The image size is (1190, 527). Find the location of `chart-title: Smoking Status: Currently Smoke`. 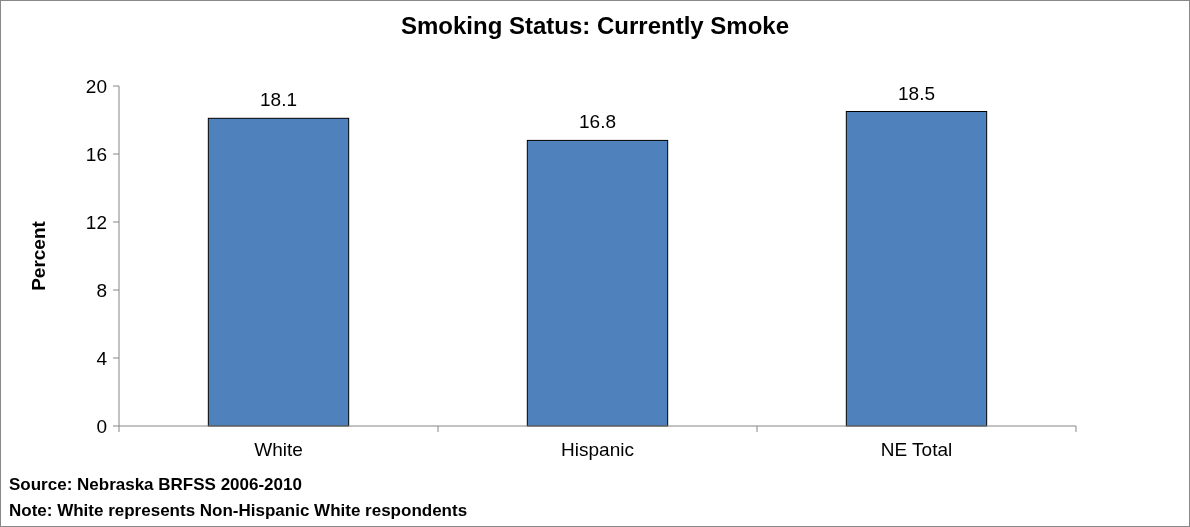

chart-title: Smoking Status: Currently Smoke is located at coordinates (595, 25).